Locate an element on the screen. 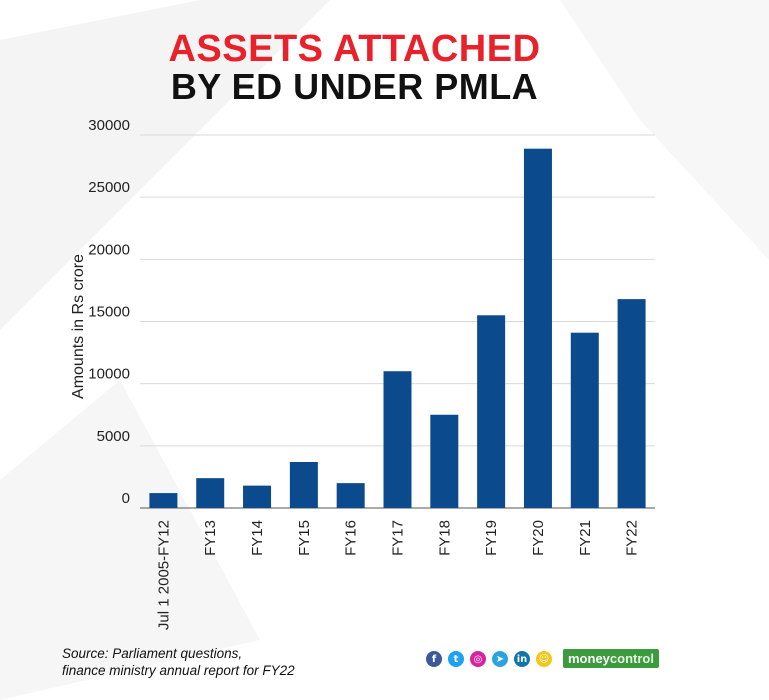 The height and width of the screenshot is (700, 769). telegram-icon: ➤ is located at coordinates (500, 659).